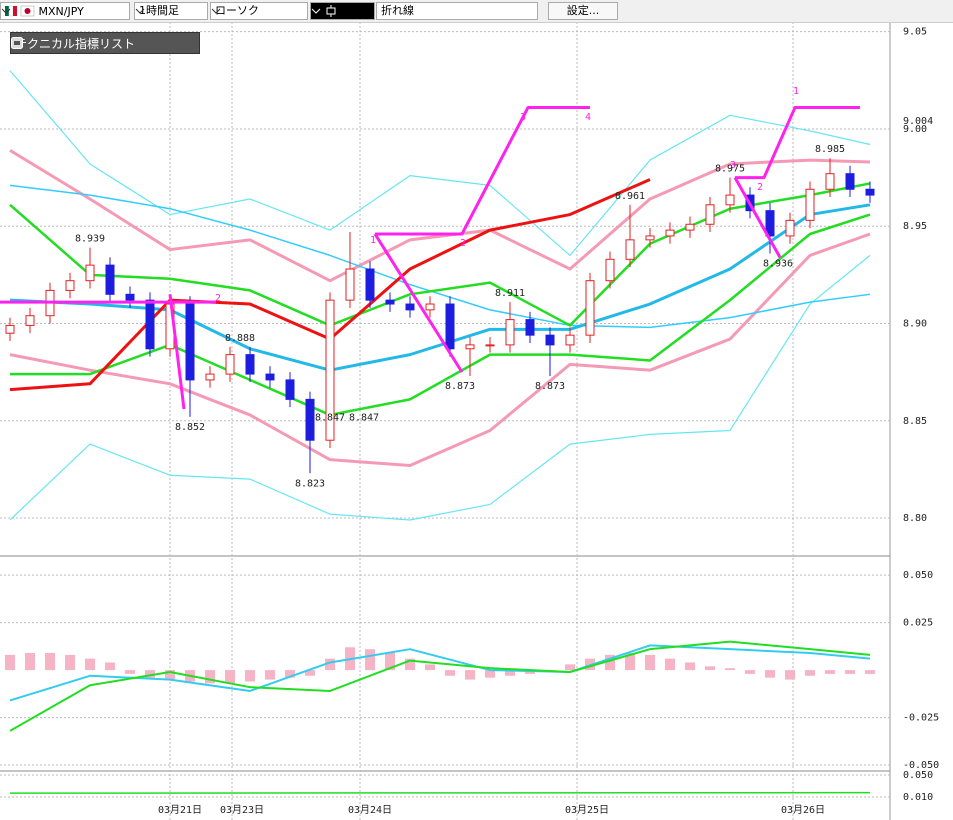 Image resolution: width=953 pixels, height=820 pixels. Describe the element at coordinates (17, 43) in the screenshot. I see `panel-button` at that location.